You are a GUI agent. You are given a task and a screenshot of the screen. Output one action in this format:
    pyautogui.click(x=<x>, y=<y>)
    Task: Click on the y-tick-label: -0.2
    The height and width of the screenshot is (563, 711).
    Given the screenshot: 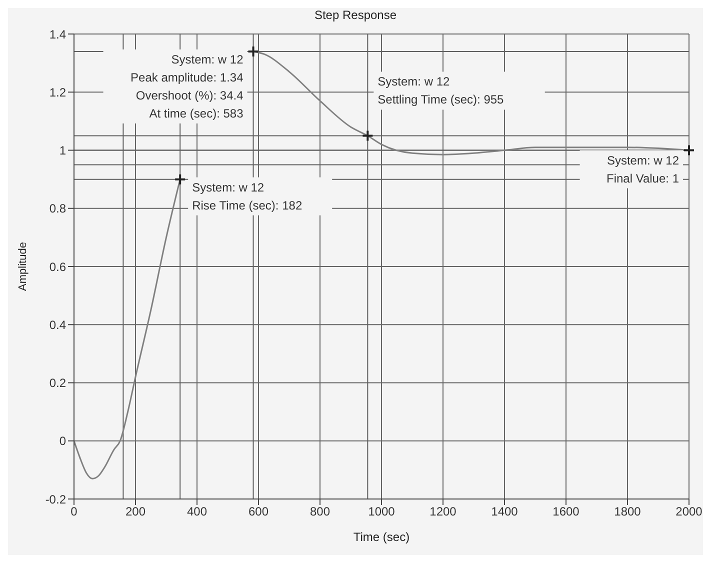 What is the action you would take?
    pyautogui.click(x=55, y=499)
    